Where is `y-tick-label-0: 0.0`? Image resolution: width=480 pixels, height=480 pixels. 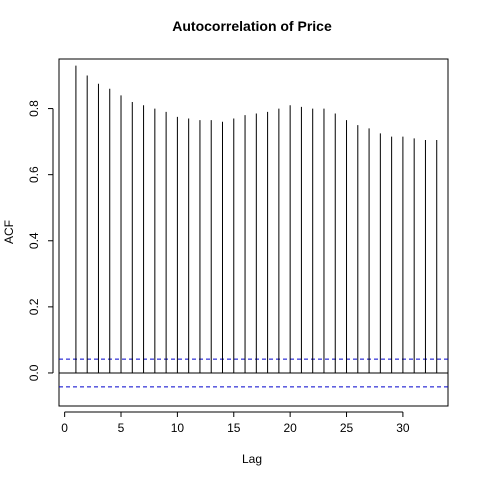
y-tick-label-0: 0.0 is located at coordinates (34, 372).